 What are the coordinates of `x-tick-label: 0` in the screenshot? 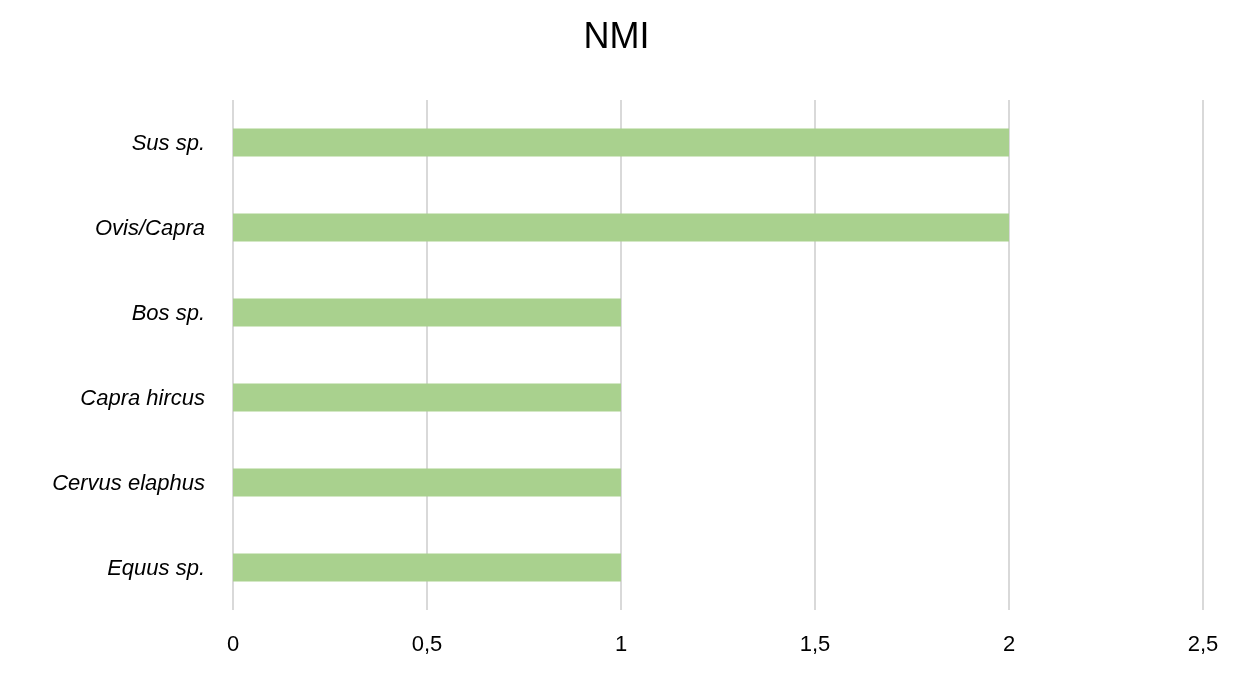 It's located at (233, 643).